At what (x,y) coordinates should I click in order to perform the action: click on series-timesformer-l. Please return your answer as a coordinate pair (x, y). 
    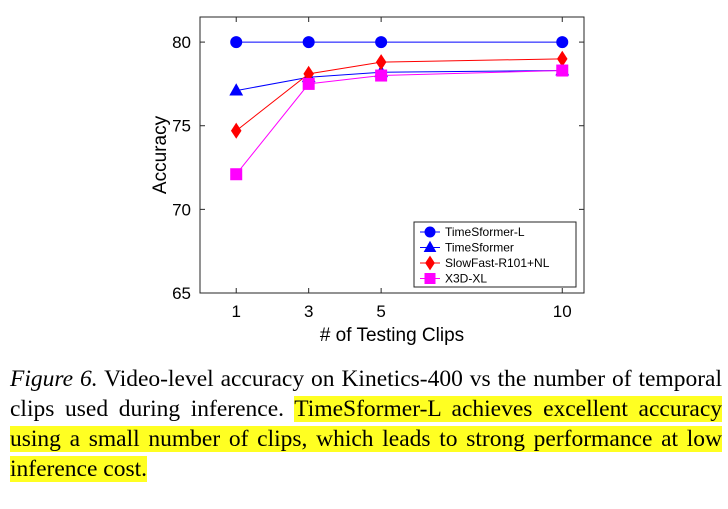
    Looking at the image, I should click on (399, 42).